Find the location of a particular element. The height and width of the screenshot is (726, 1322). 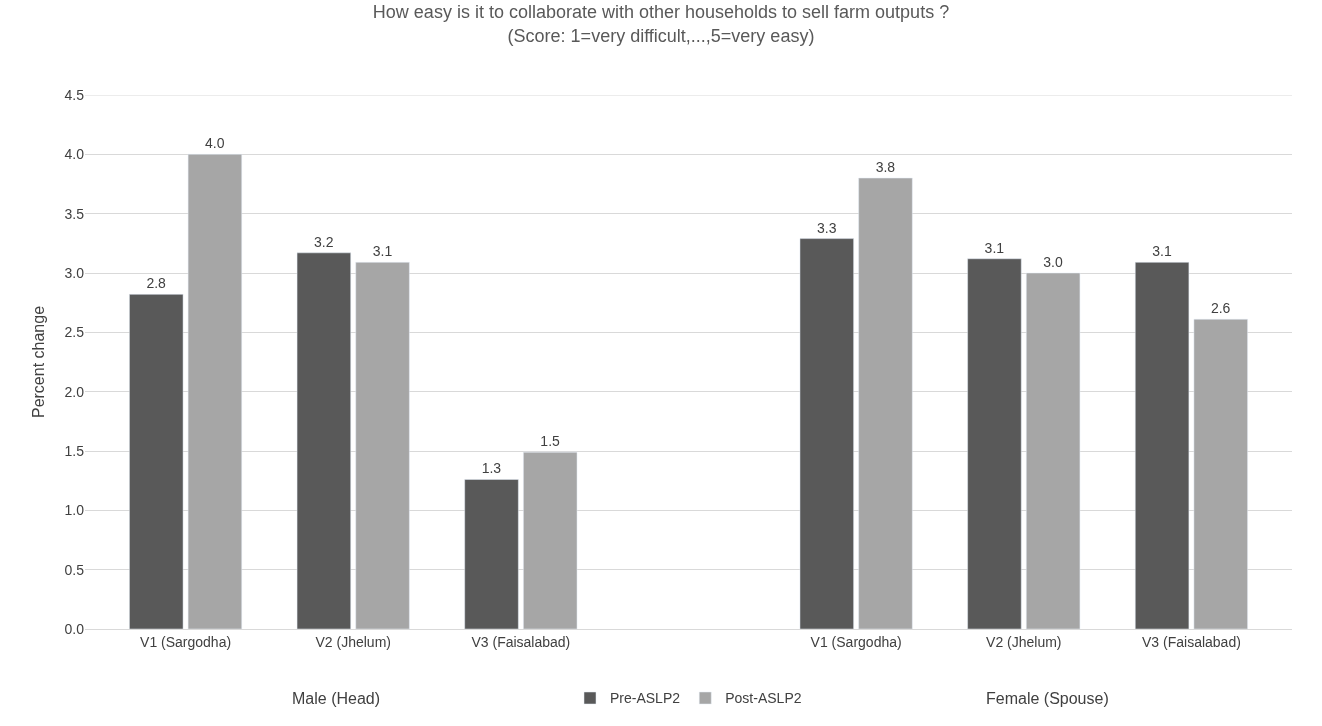

text: Female (Spouse) is located at coordinates (1047, 698).